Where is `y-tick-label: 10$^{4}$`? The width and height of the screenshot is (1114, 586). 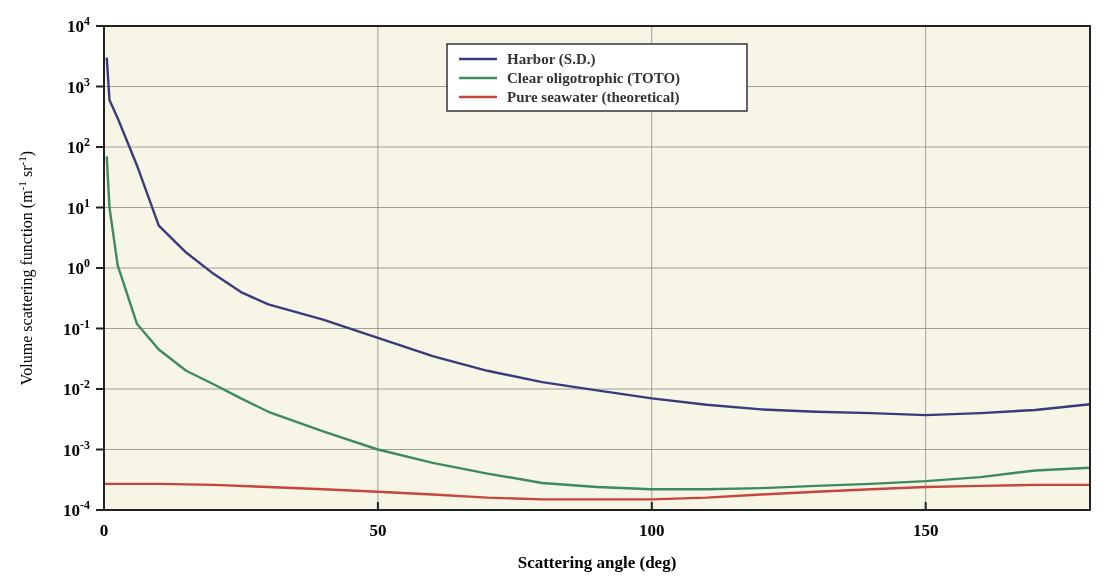 y-tick-label: 10$^{4}$ is located at coordinates (79, 25).